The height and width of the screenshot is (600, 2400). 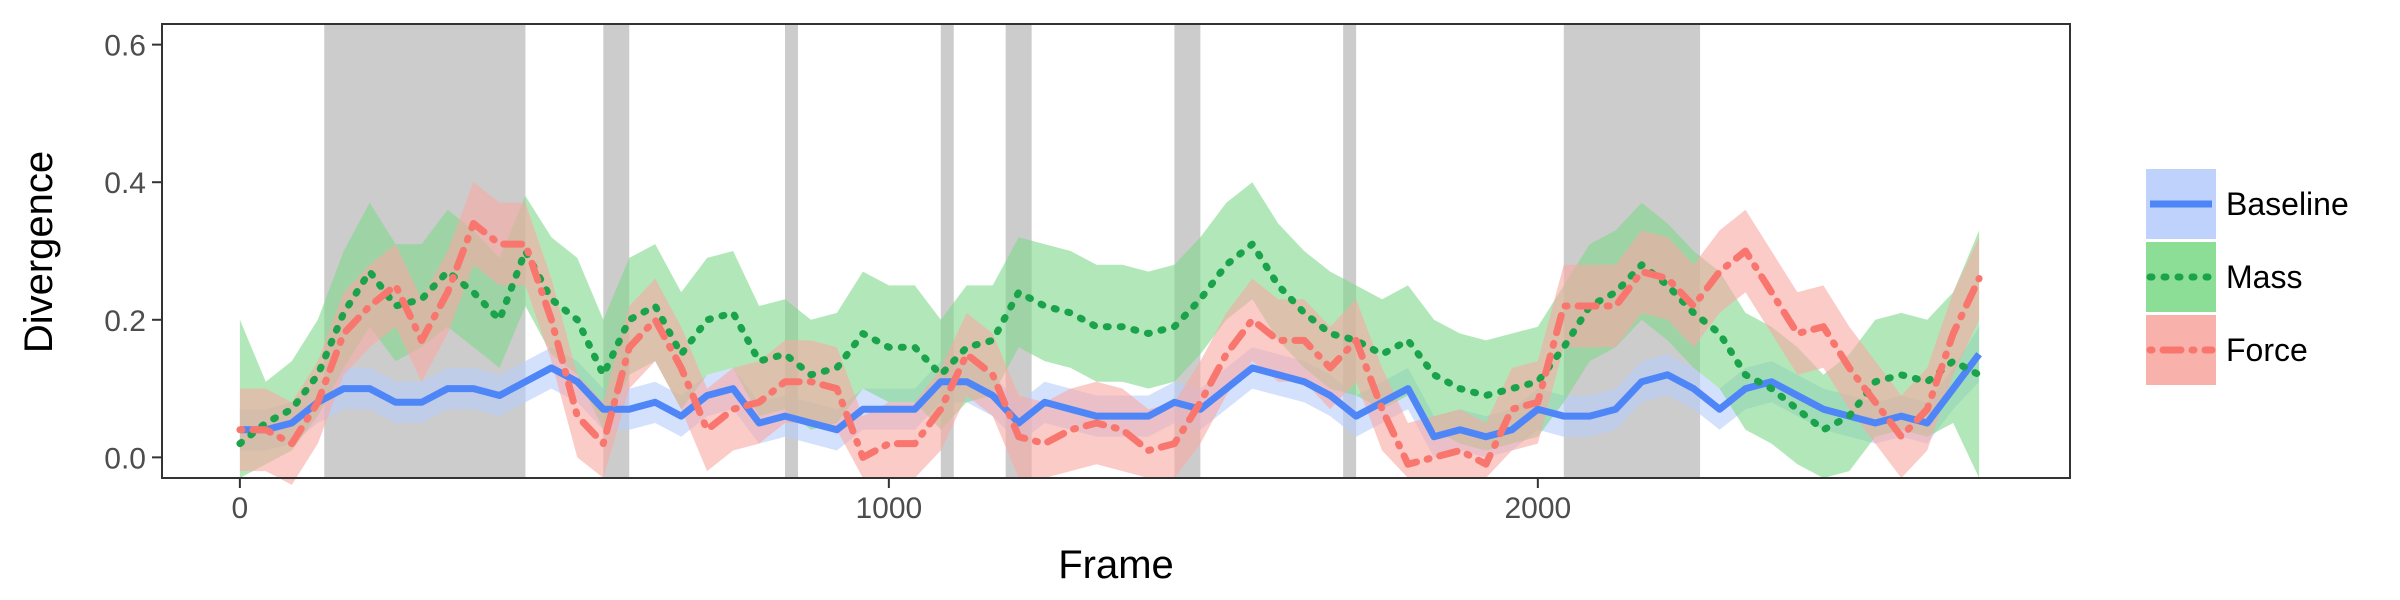 What do you see at coordinates (2224, 277) in the screenshot?
I see `legend-item-mass: Mass` at bounding box center [2224, 277].